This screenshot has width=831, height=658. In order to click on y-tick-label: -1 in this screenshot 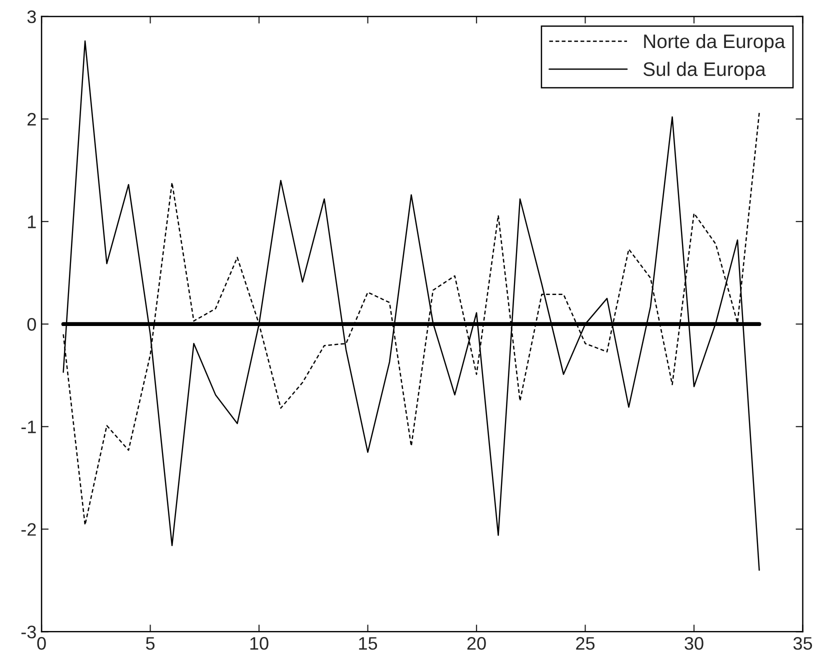, I will do `click(28, 427)`.